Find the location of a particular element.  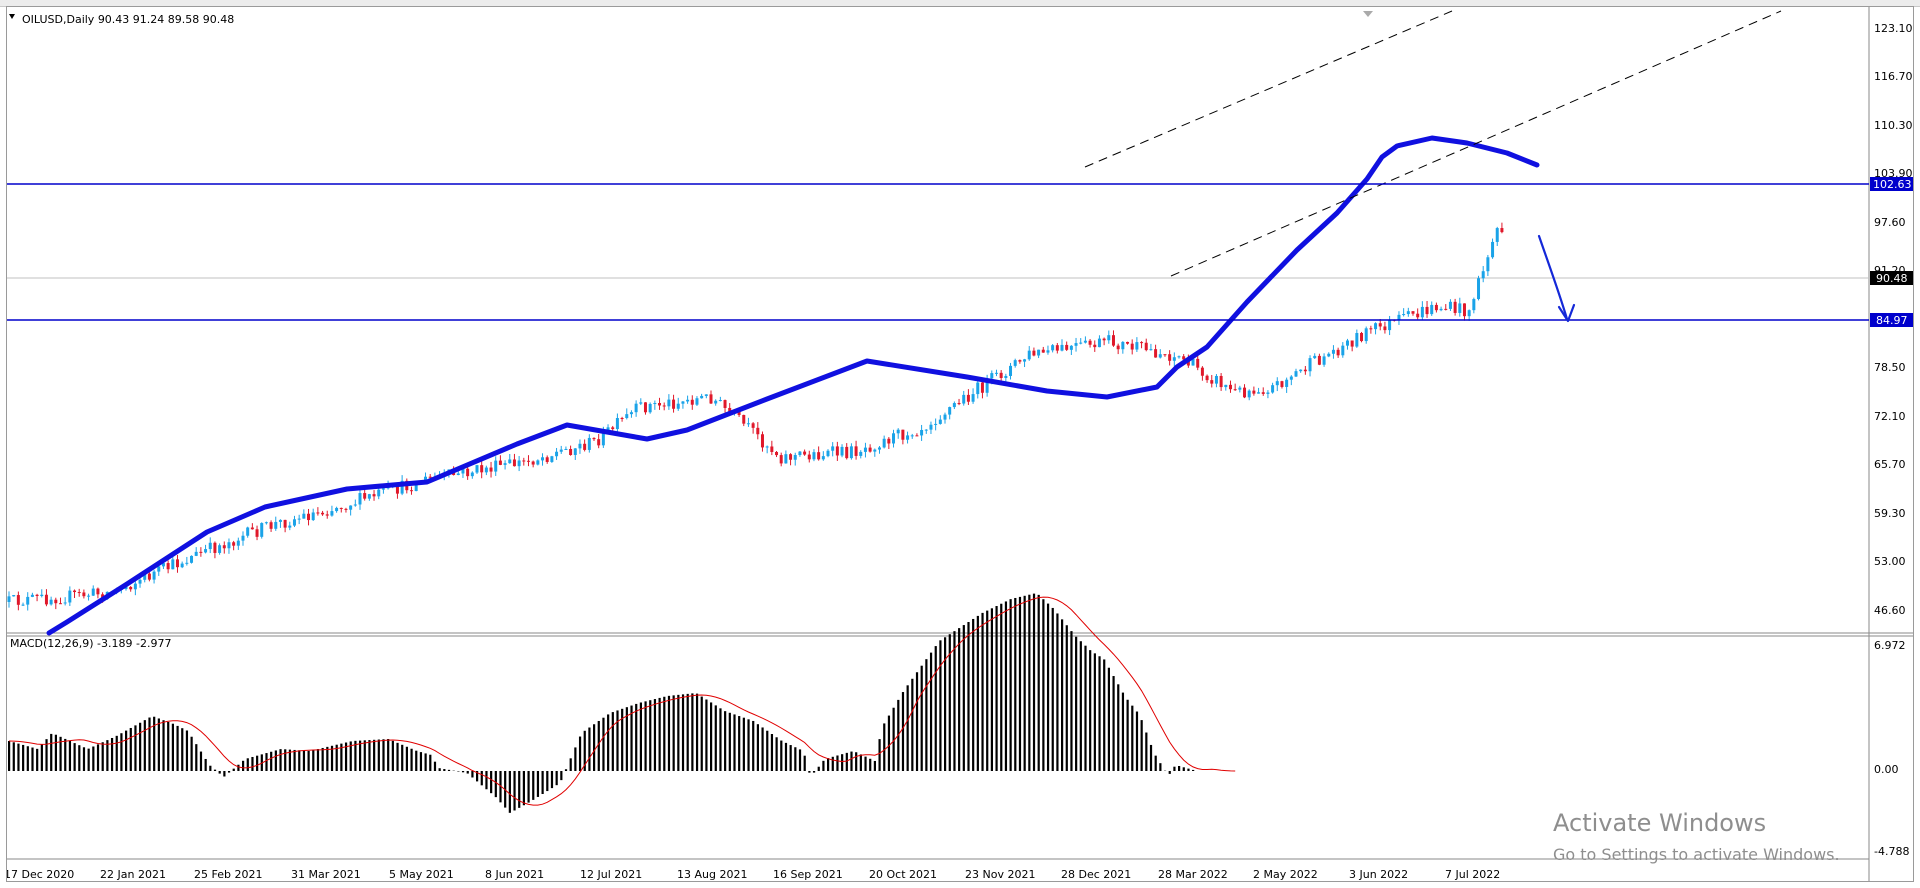

time-tick-7-jul-2022: 7 Jul 2022 is located at coordinates (1472, 874).